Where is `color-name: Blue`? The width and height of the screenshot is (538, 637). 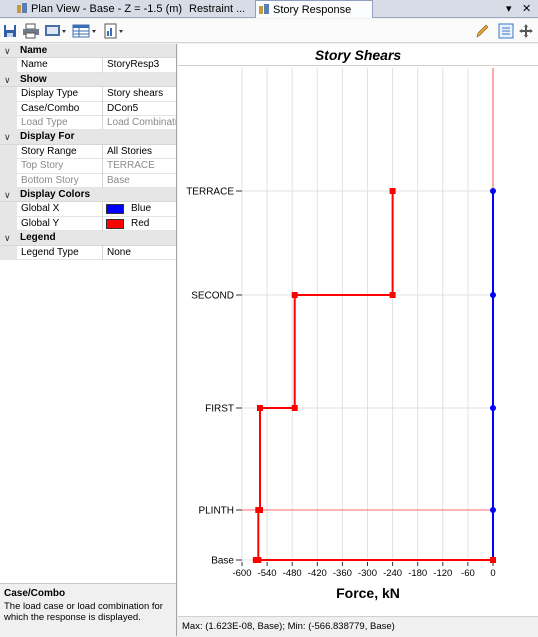 color-name: Blue is located at coordinates (141, 209).